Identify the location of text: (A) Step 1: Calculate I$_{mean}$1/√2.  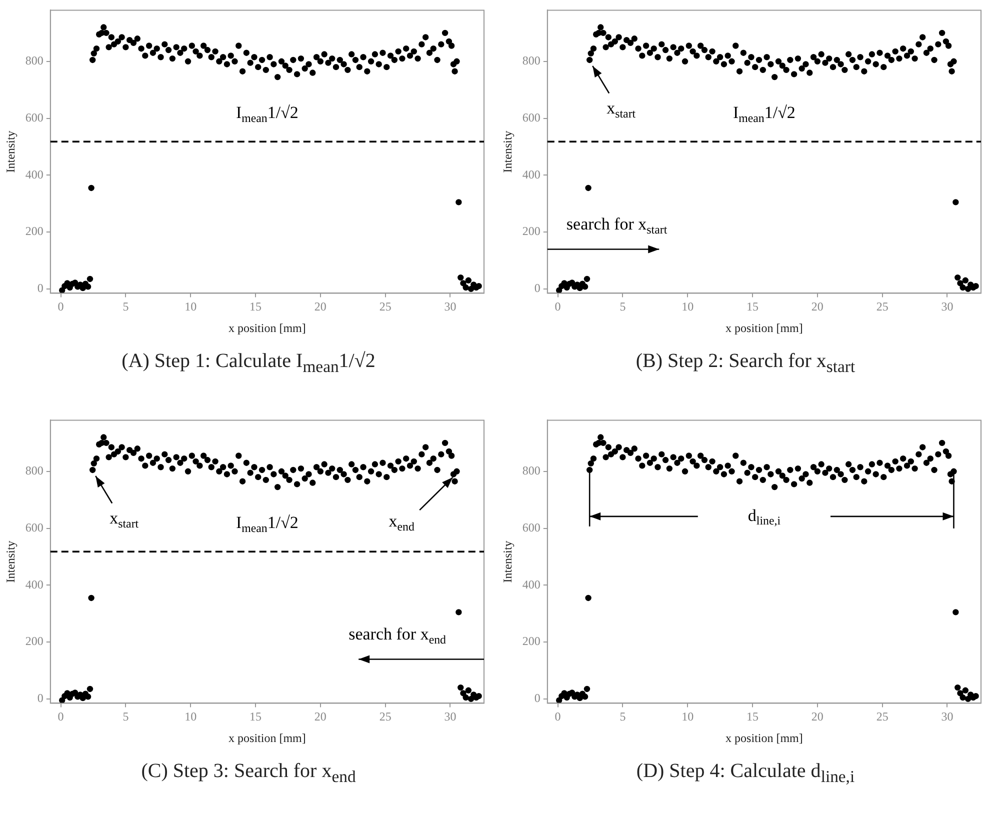
(248, 363).